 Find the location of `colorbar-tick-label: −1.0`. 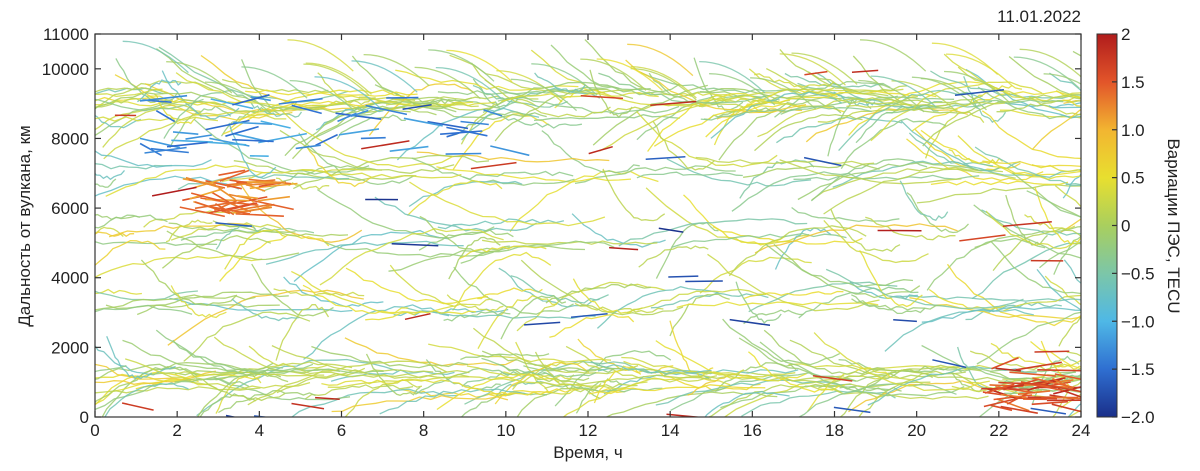

colorbar-tick-label: −1.0 is located at coordinates (1138, 321).